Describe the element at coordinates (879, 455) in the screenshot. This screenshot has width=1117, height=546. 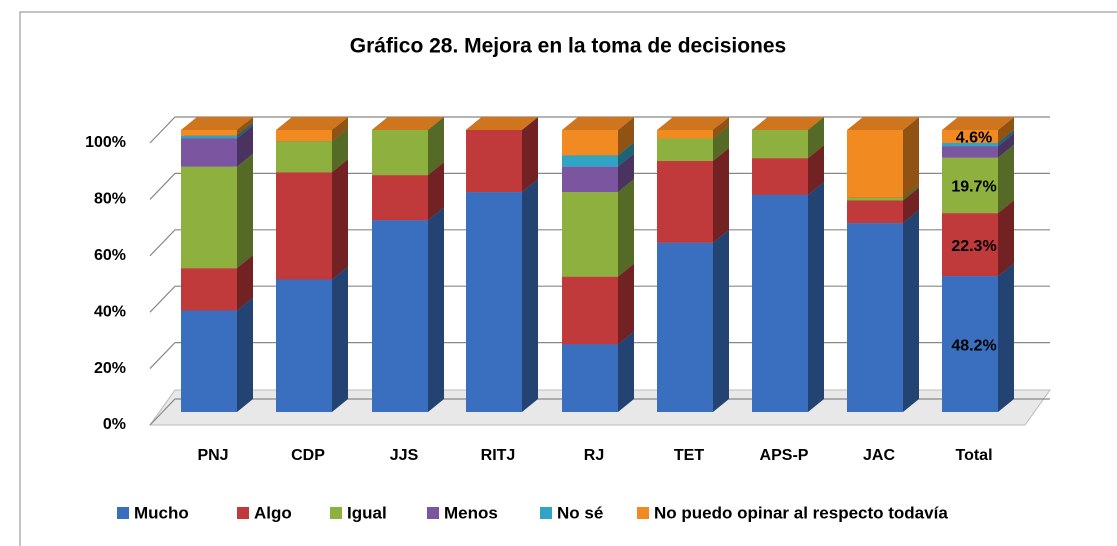
I see `x-tick-label: JAC` at that location.